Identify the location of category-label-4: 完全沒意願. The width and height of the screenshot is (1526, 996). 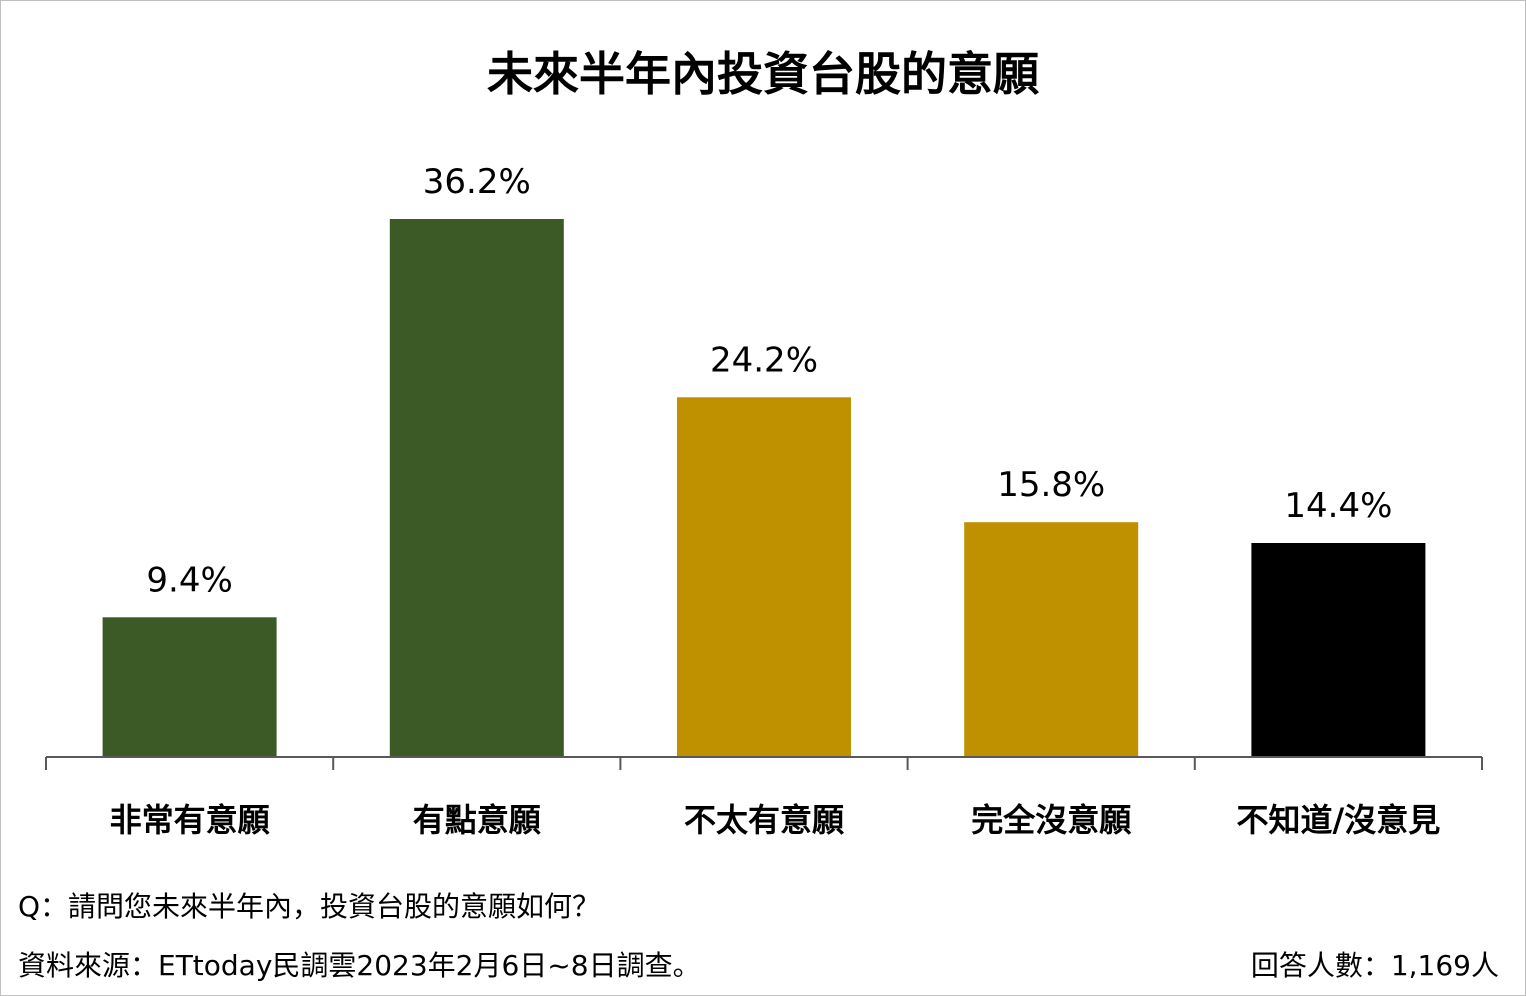
(1051, 820).